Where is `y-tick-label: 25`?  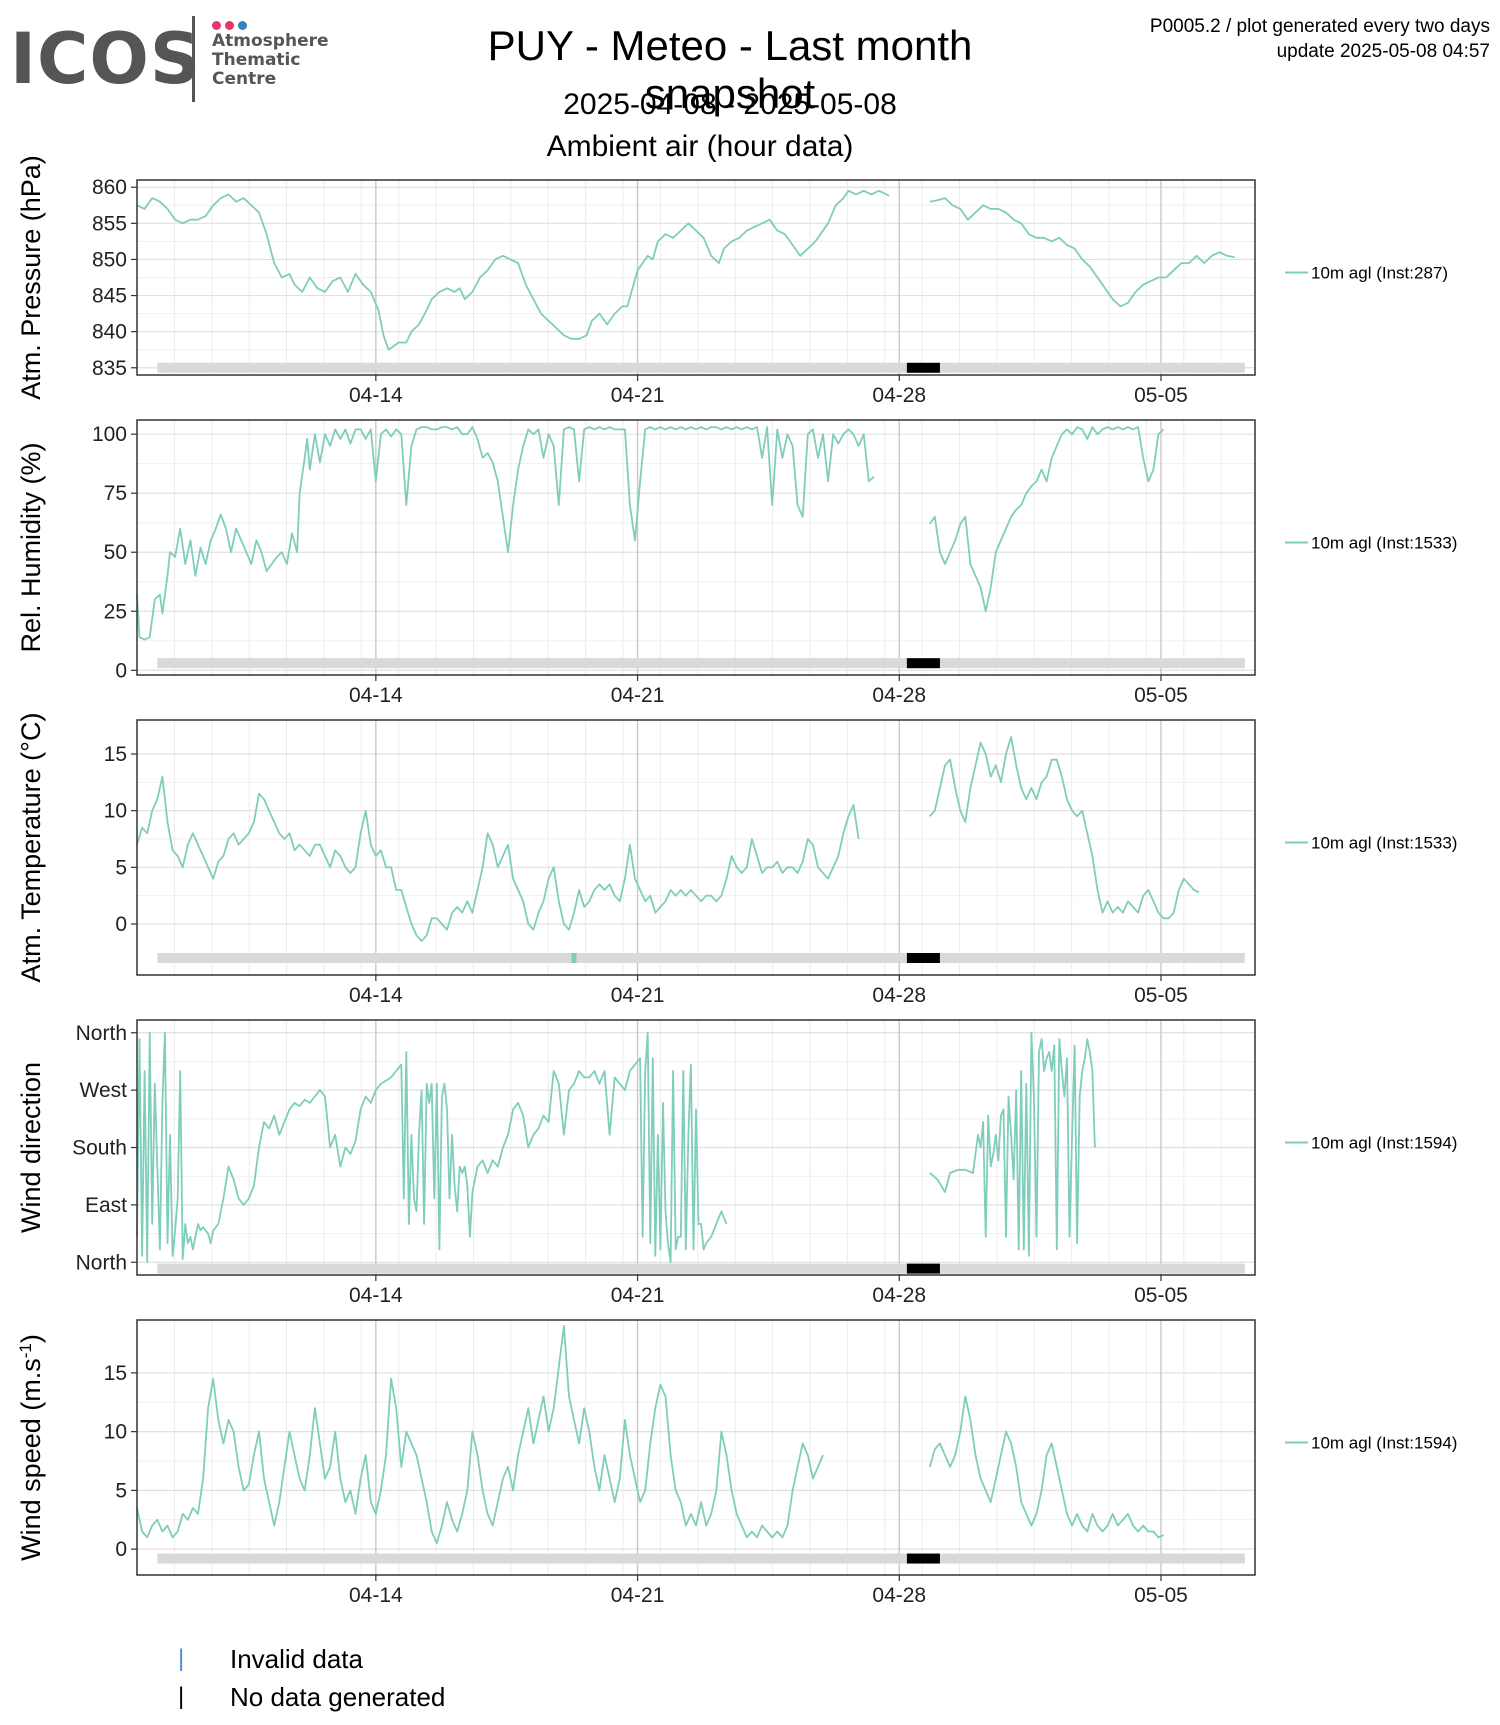 y-tick-label: 25 is located at coordinates (115, 611).